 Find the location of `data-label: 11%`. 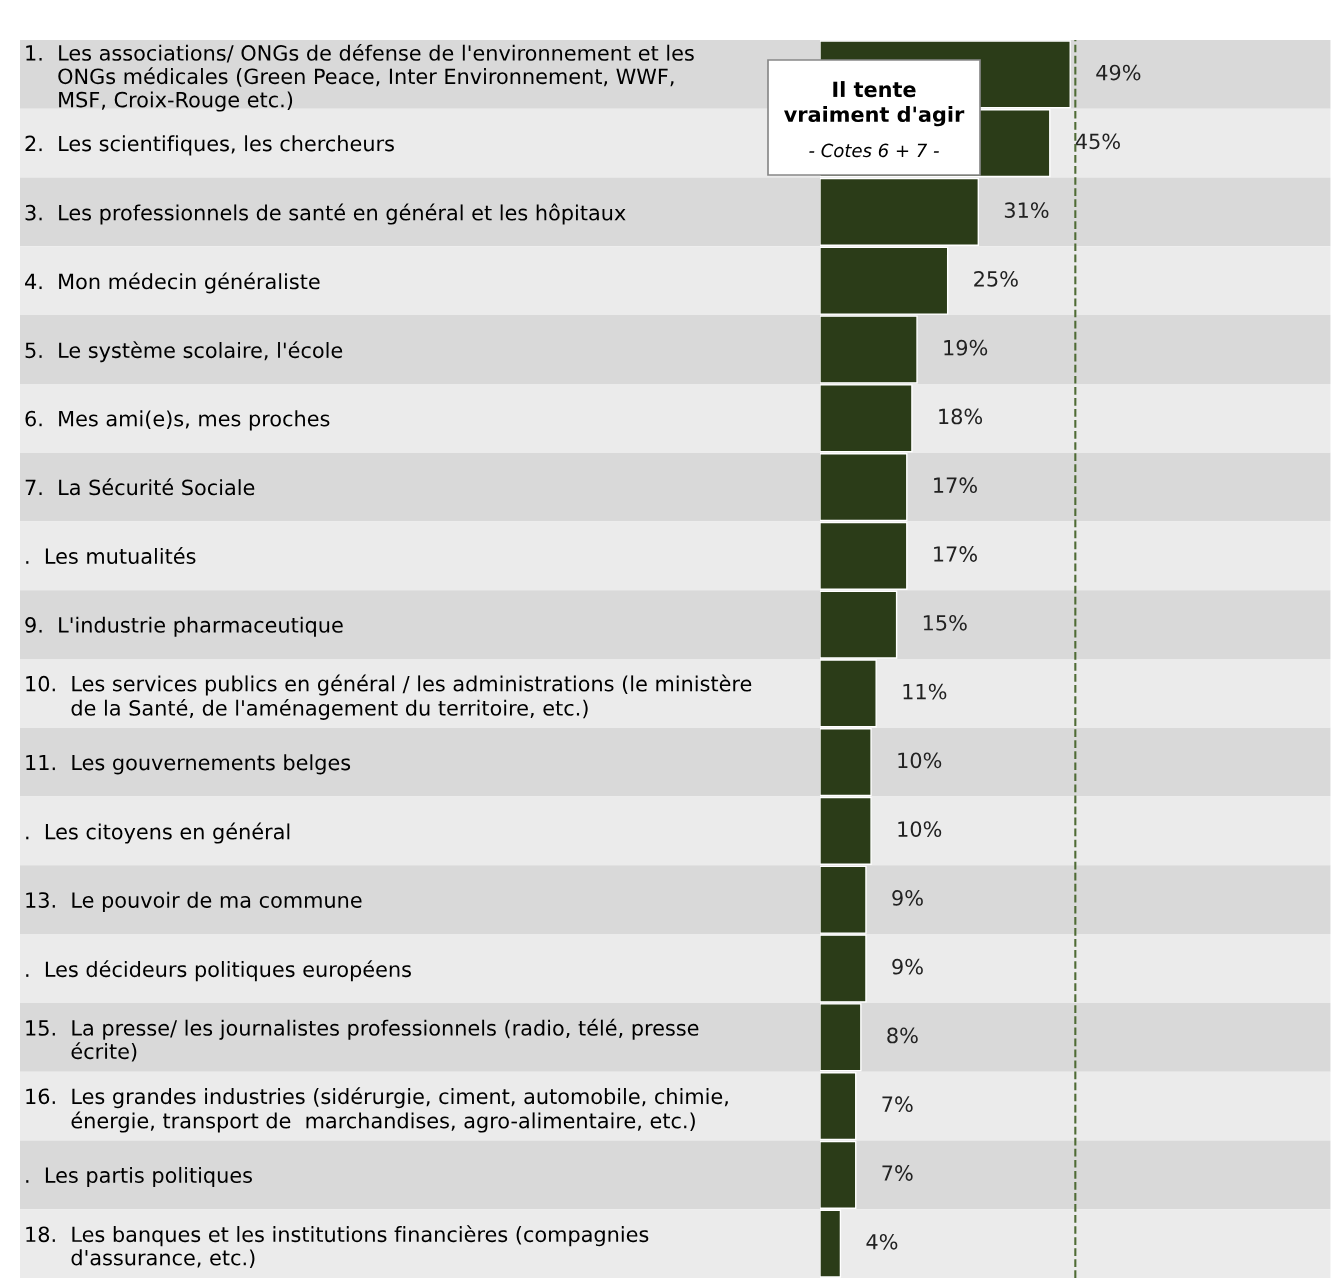

data-label: 11% is located at coordinates (925, 691).